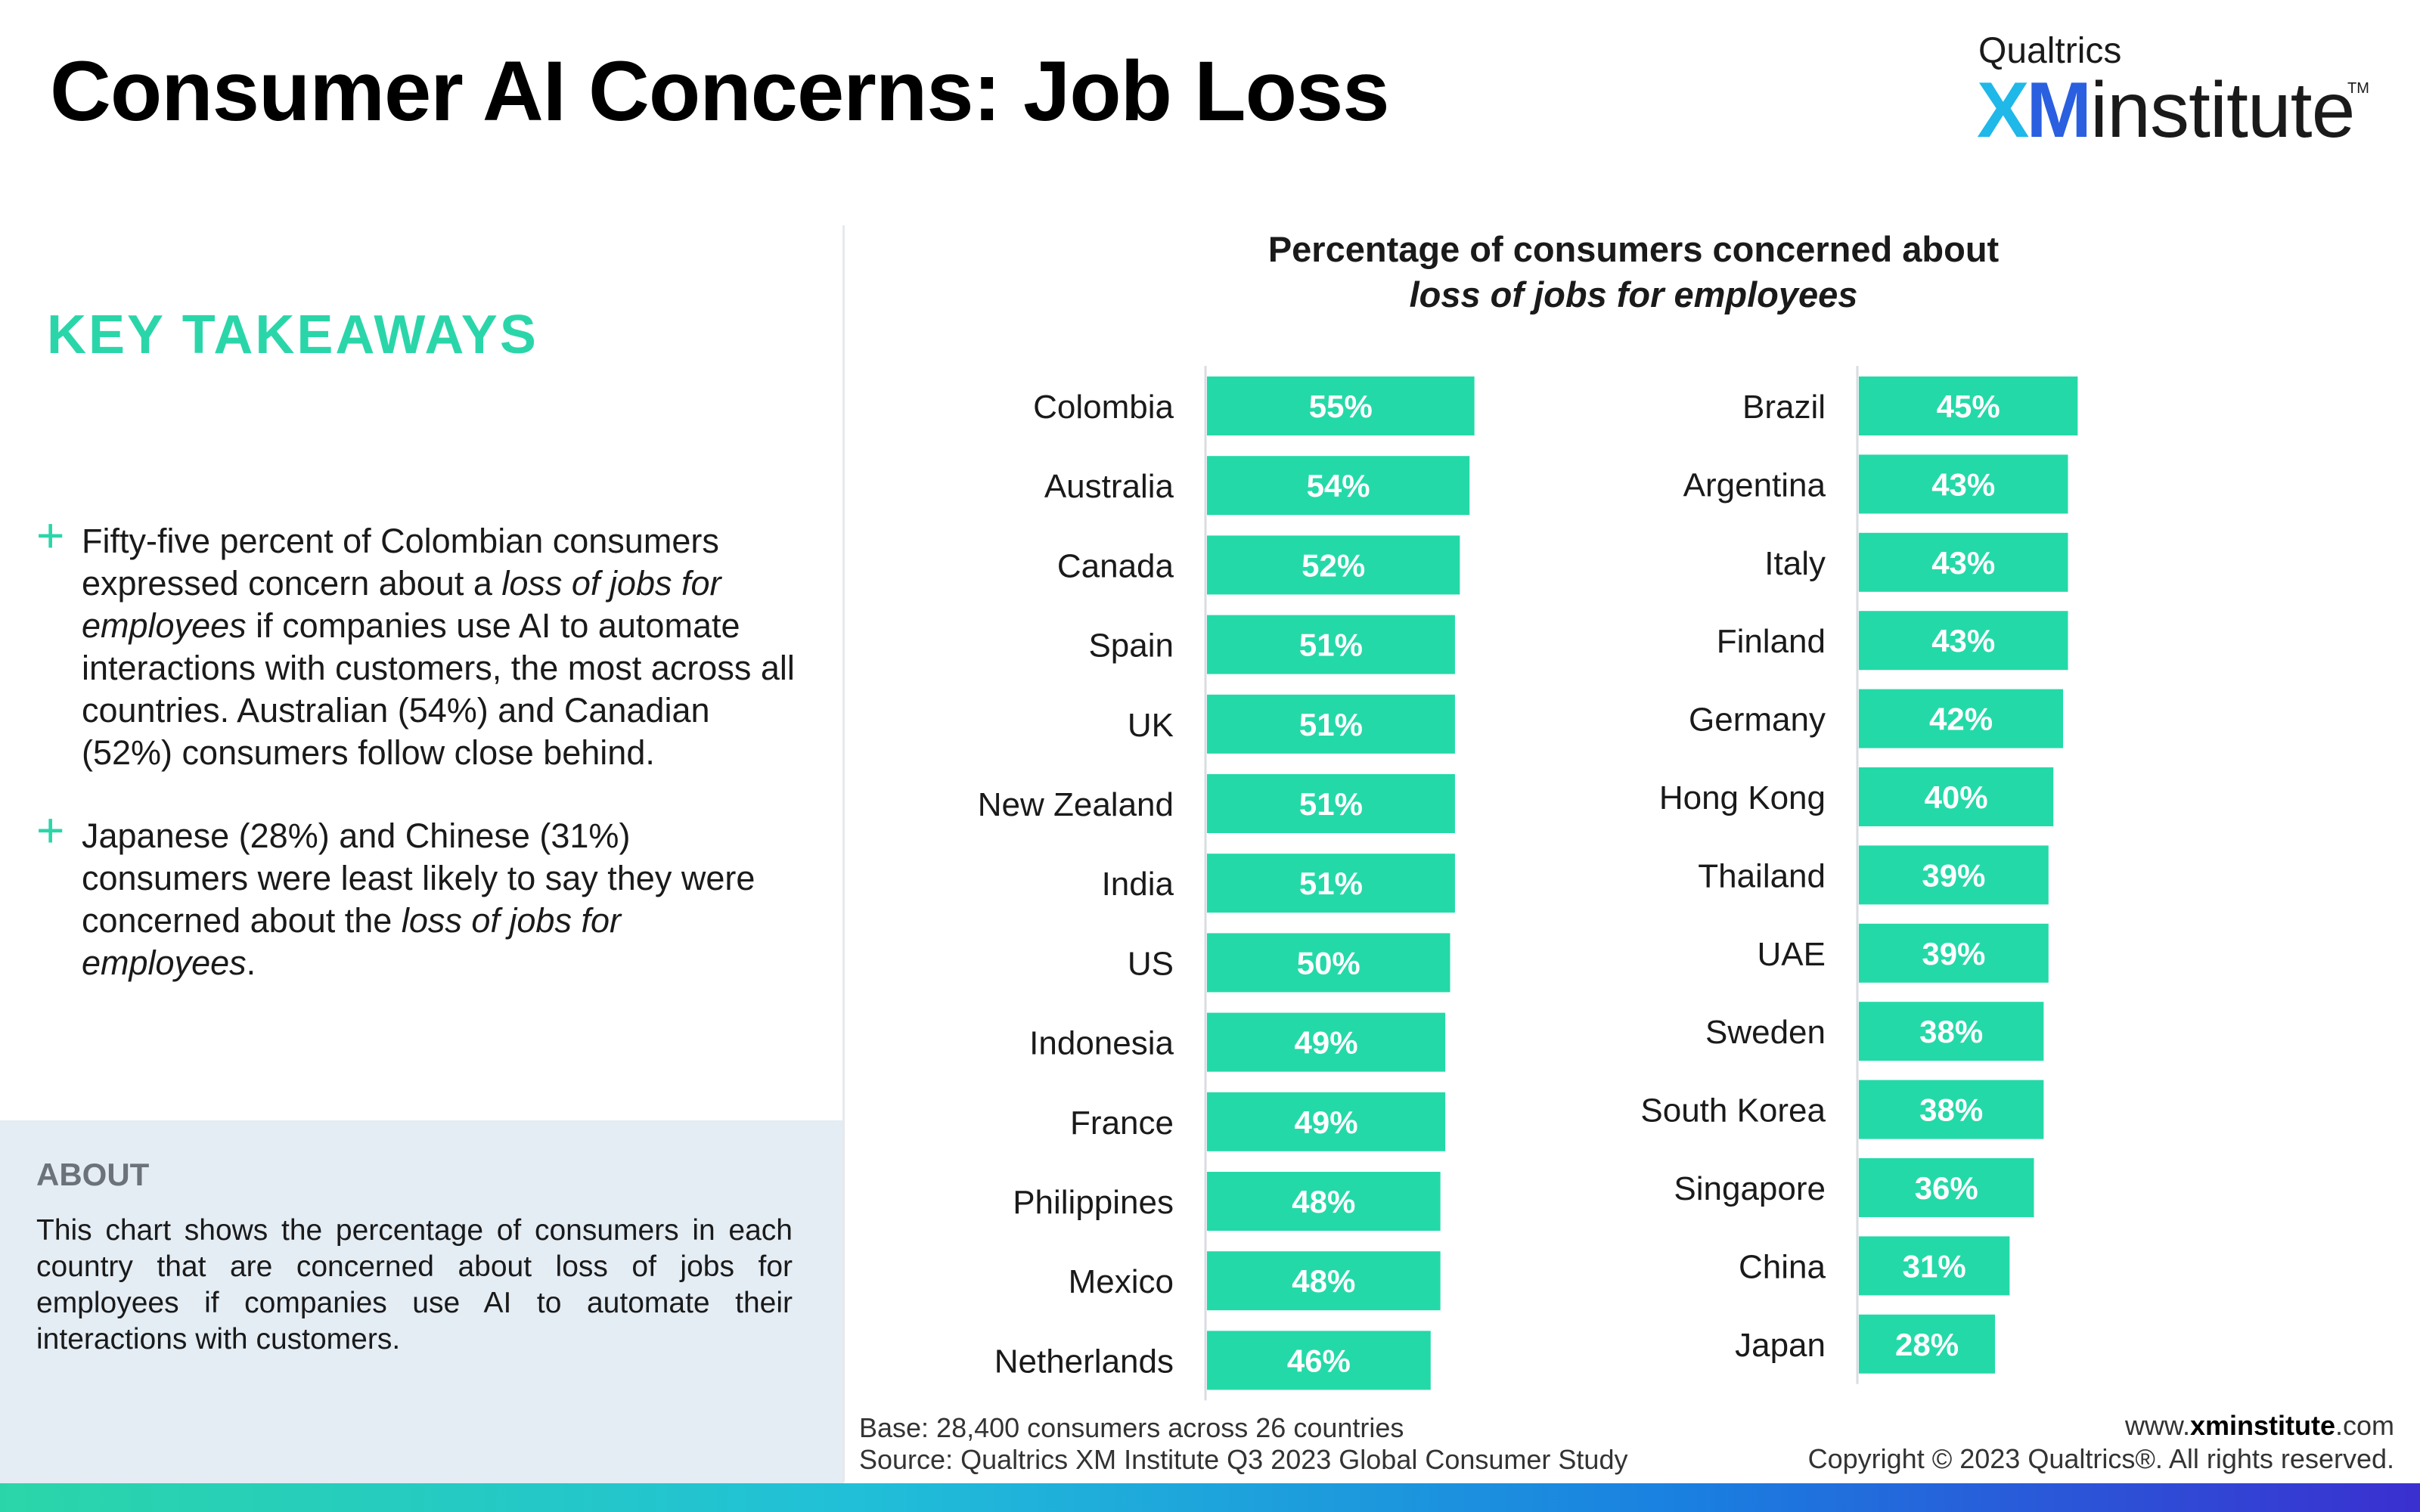  What do you see at coordinates (1633, 294) in the screenshot?
I see `chart-title-subtitle: loss of jobs for employees` at bounding box center [1633, 294].